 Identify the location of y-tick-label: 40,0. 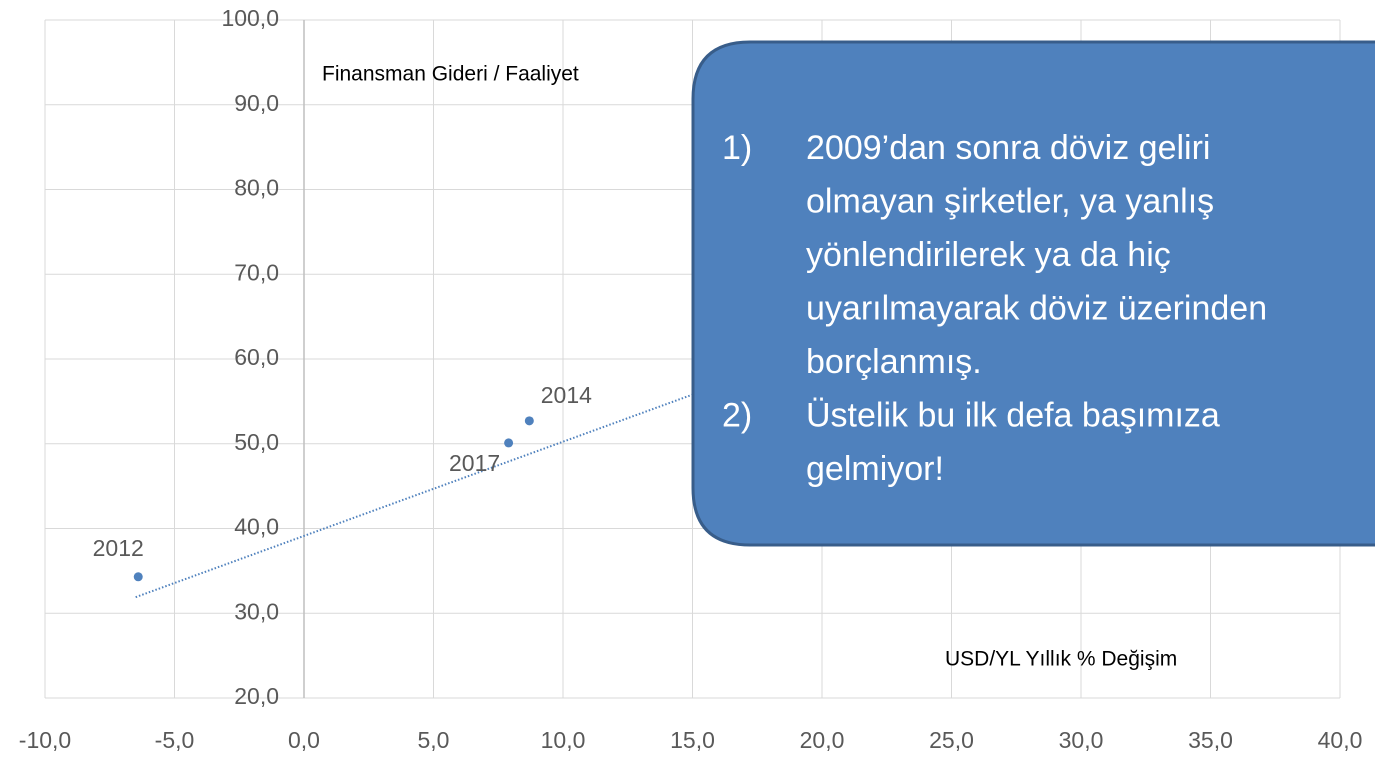
(256, 527).